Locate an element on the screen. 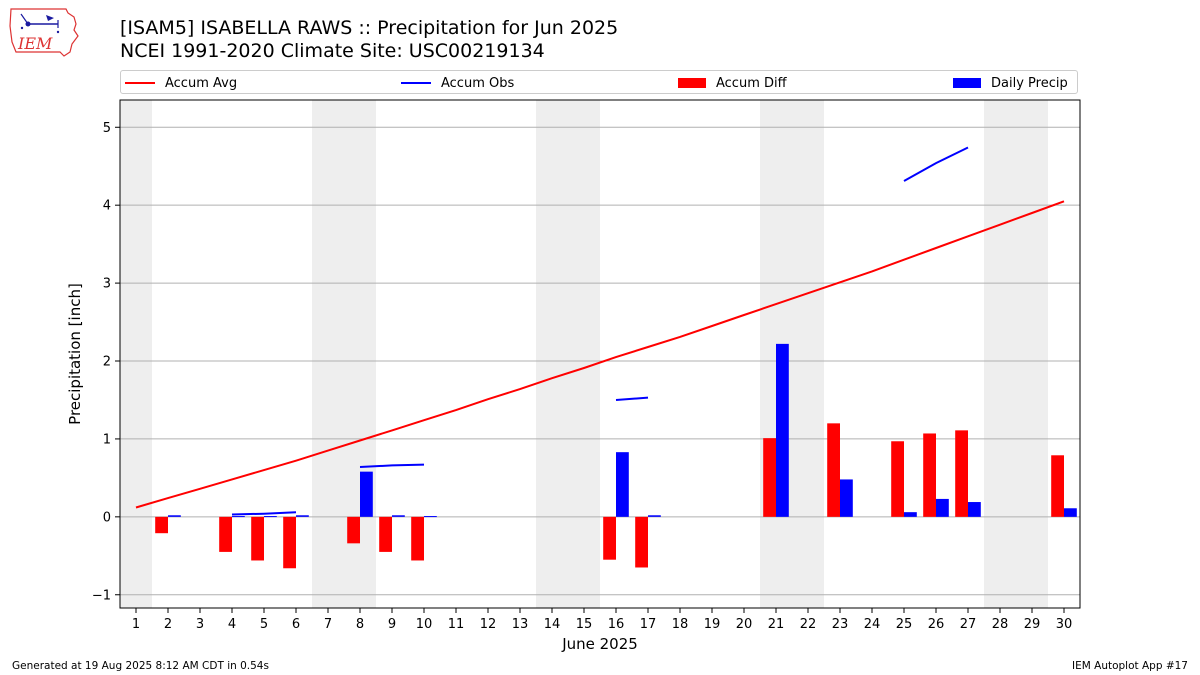  legend-label-accum-diff: Accum Diff is located at coordinates (751, 83).